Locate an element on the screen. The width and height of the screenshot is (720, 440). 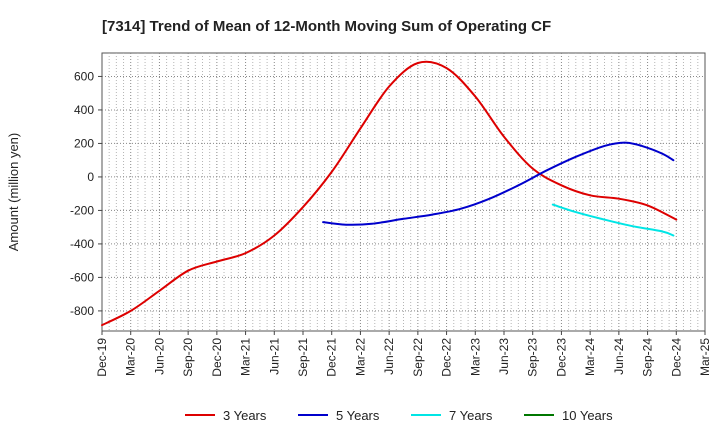
y-tick-label: 0 is located at coordinates (90, 177).